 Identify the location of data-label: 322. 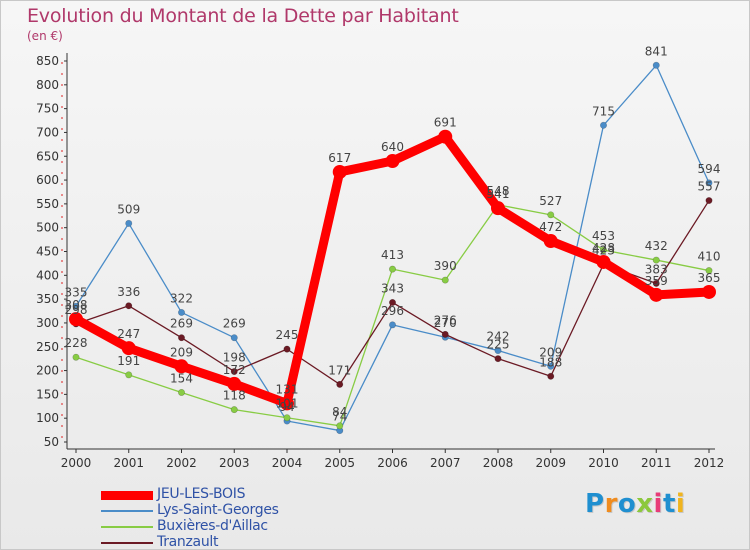
(181, 298).